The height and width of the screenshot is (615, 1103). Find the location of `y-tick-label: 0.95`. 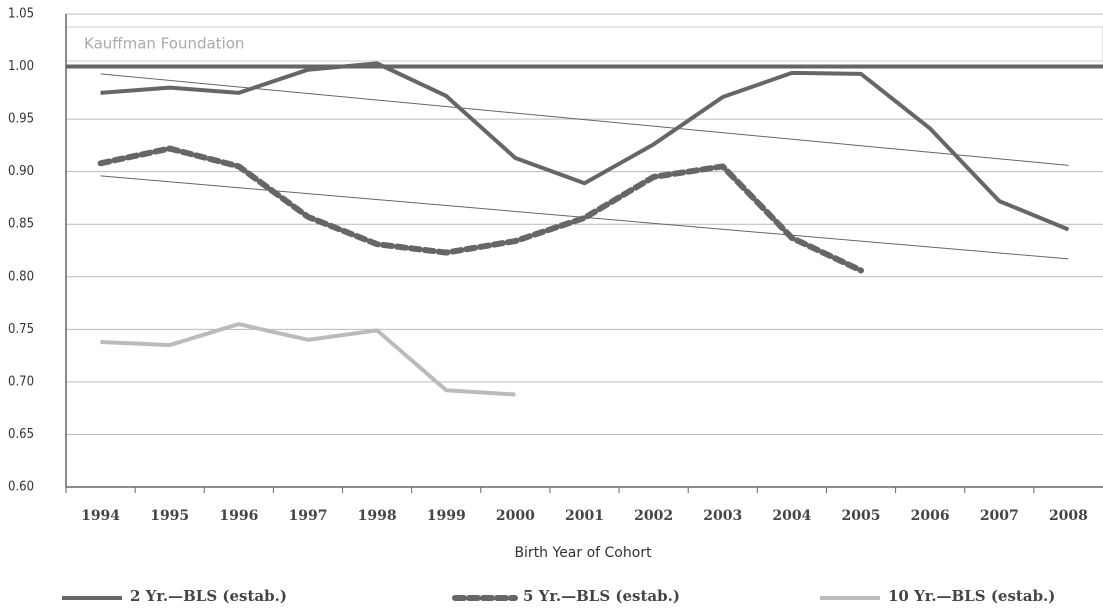

y-tick-label: 0.95 is located at coordinates (21, 119).